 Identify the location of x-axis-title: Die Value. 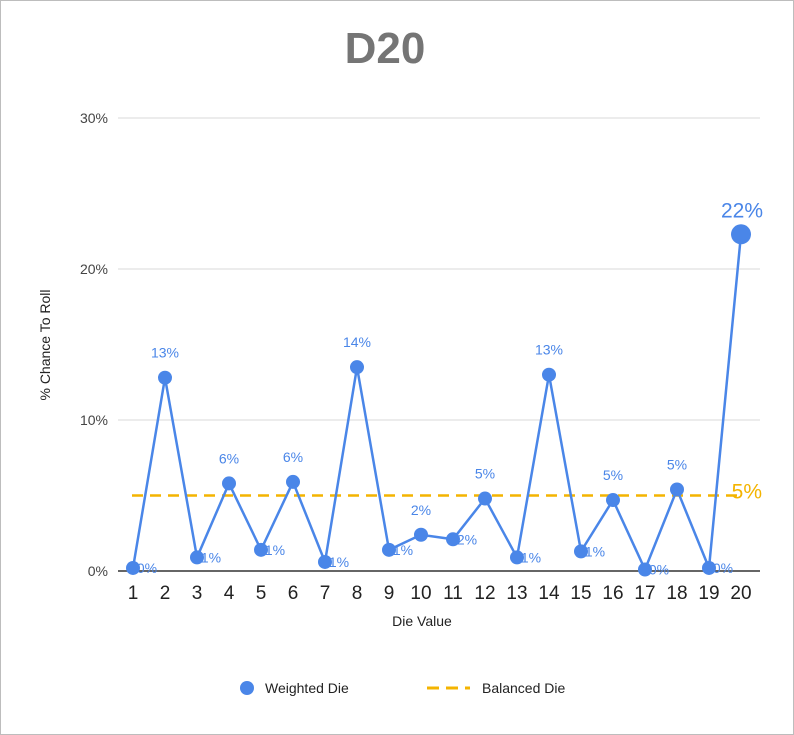
(422, 621).